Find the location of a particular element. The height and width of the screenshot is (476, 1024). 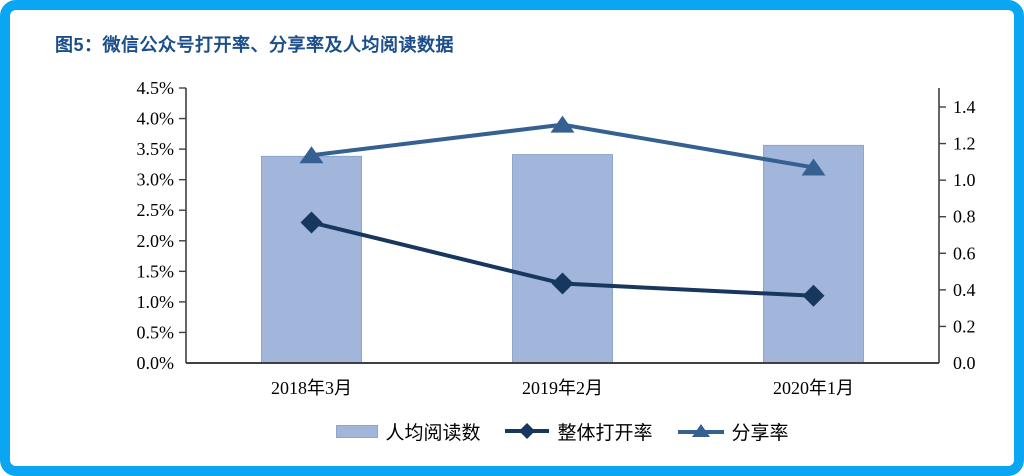

left-axis-label: 3.0% is located at coordinates (156, 180).